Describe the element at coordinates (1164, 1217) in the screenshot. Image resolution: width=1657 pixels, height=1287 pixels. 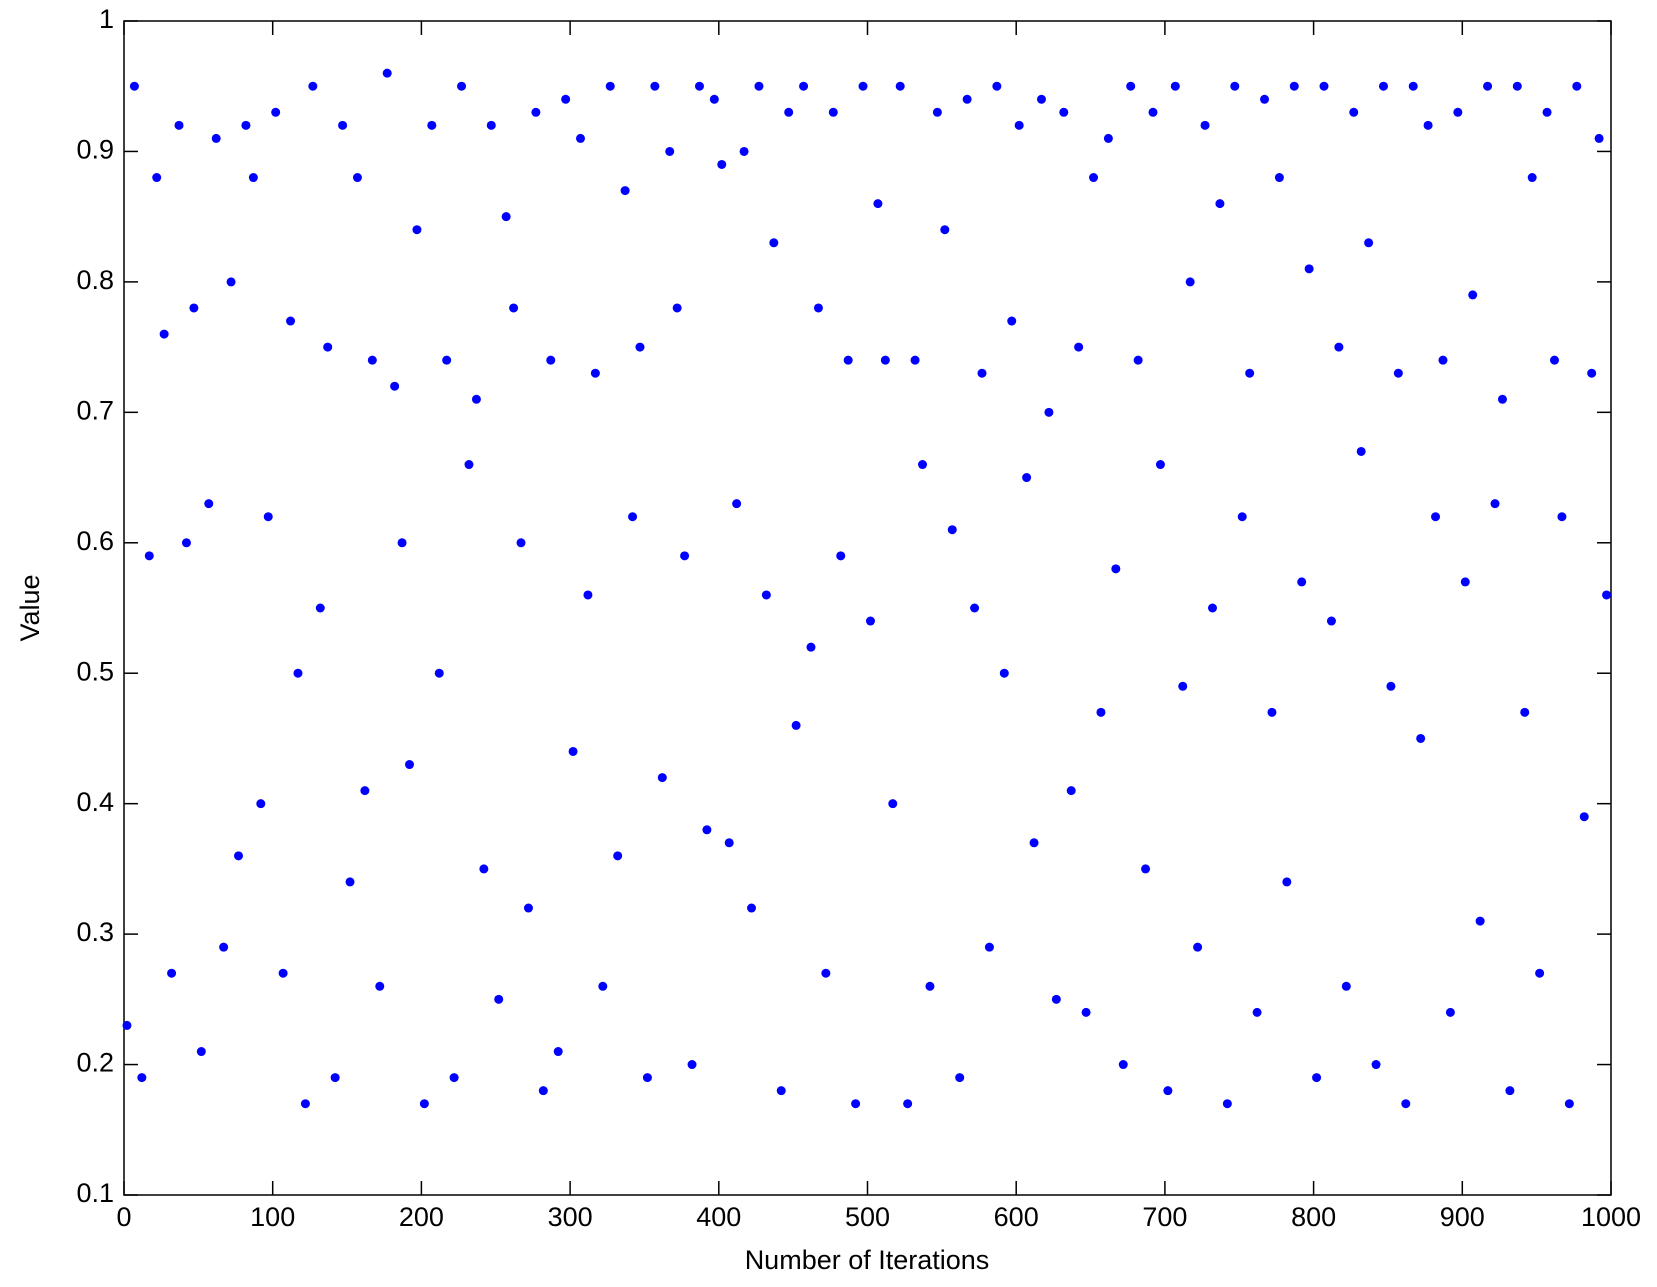
I see `x-tick-label: 700` at that location.